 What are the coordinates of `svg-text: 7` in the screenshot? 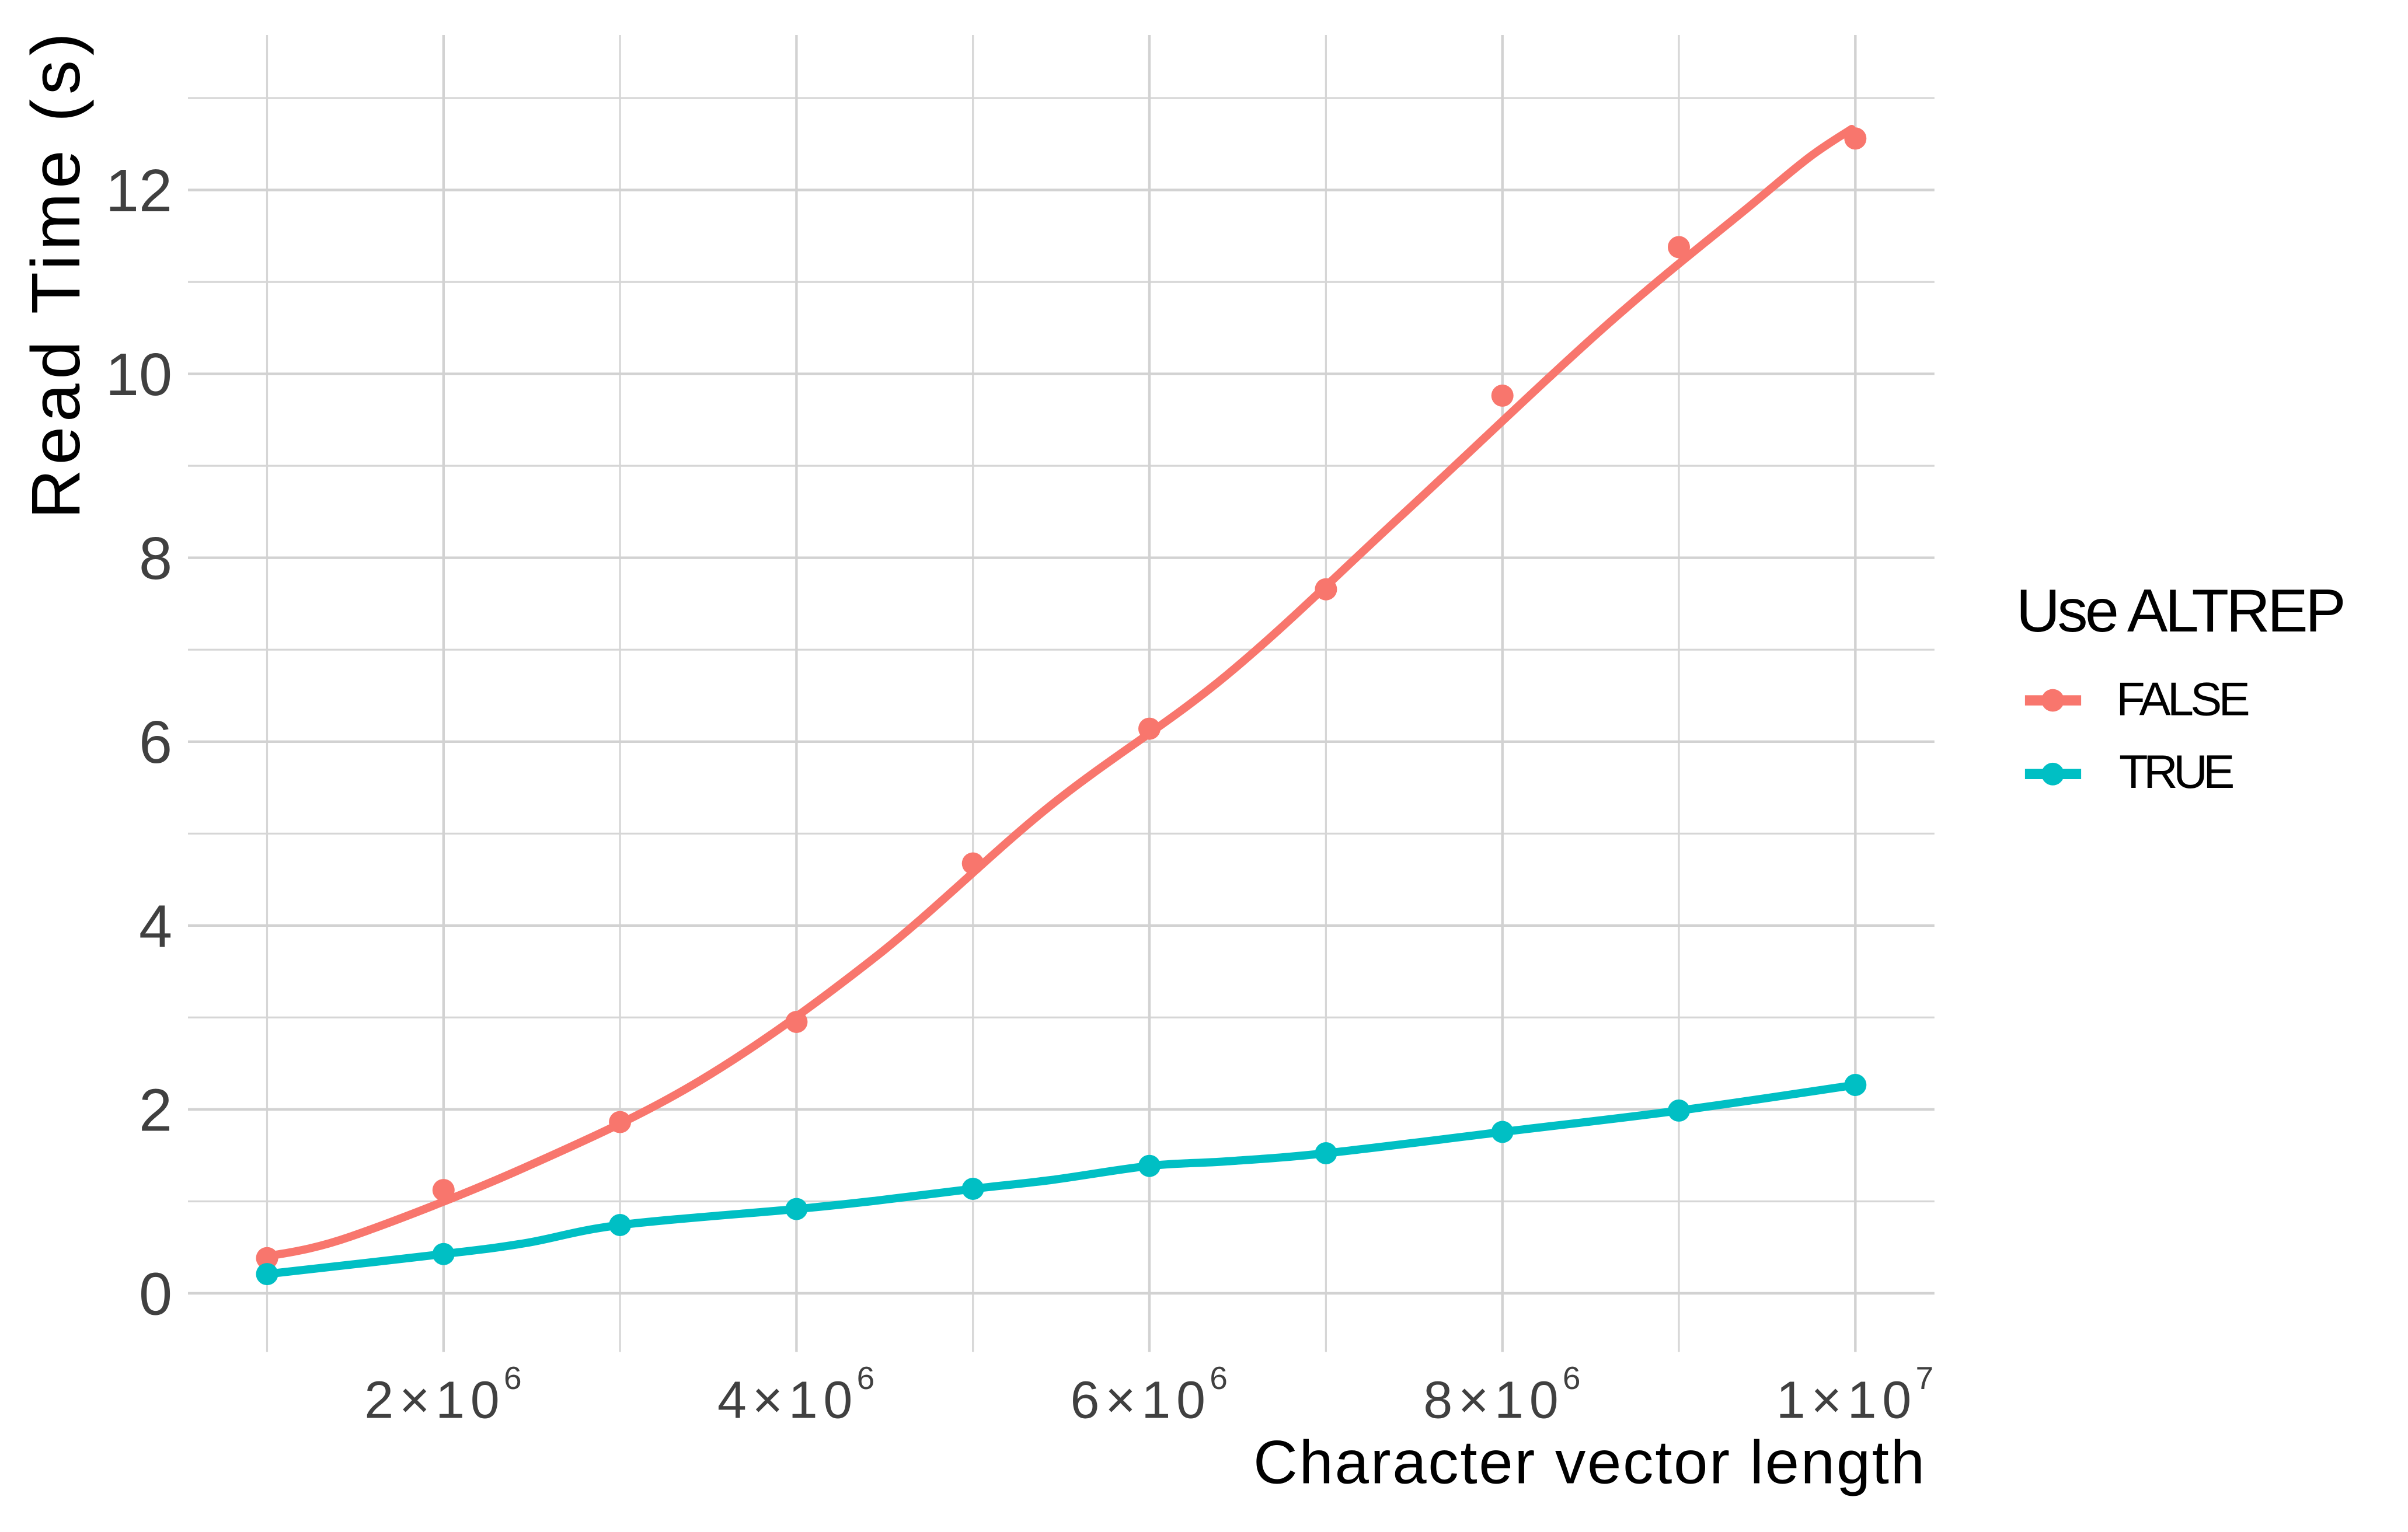 It's located at (1925, 1378).